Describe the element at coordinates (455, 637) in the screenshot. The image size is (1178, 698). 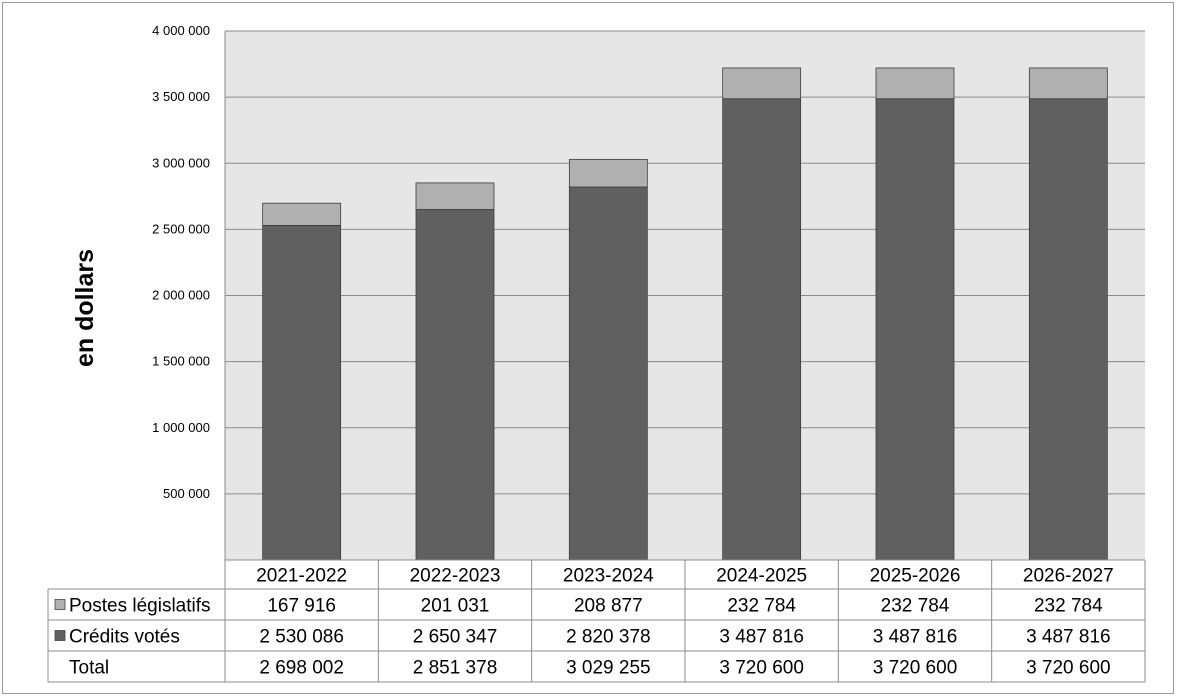
I see `table-cell: 2 650 347` at that location.